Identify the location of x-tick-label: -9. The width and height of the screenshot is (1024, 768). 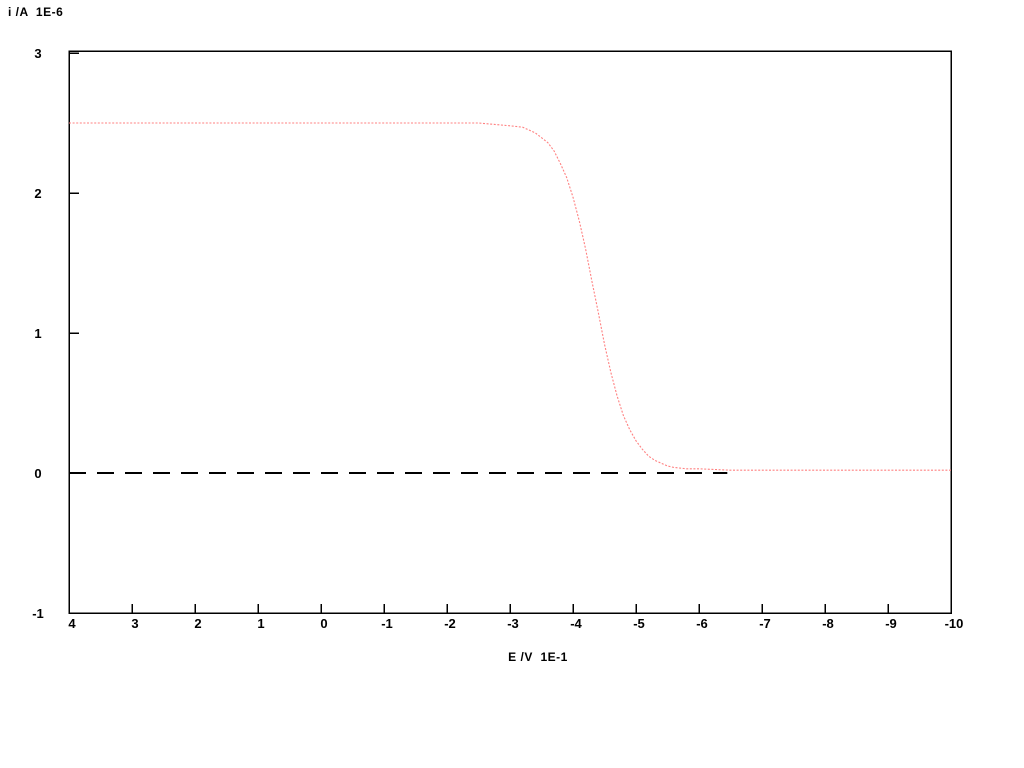
(891, 623).